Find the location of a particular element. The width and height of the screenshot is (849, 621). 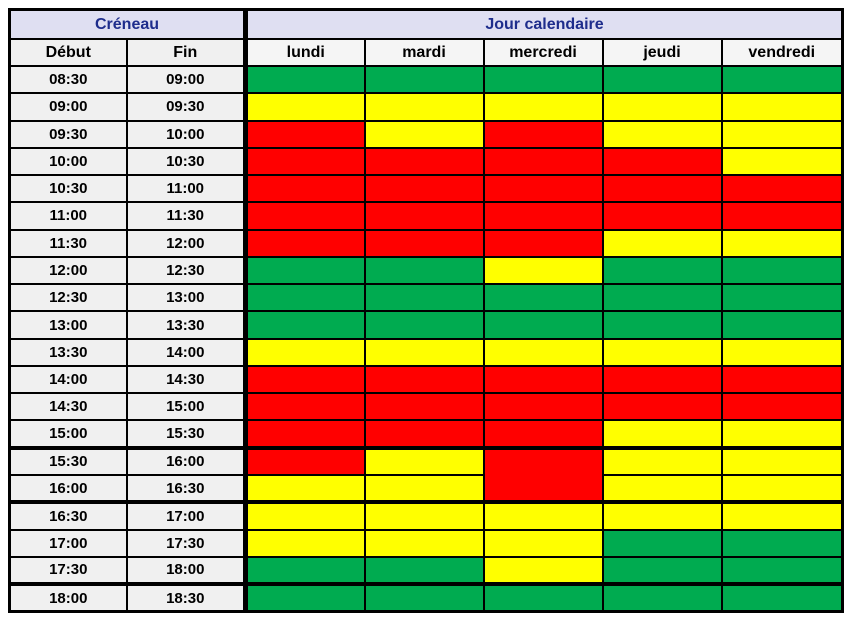

slot-start-cell: 13:00 is located at coordinates (68, 325).